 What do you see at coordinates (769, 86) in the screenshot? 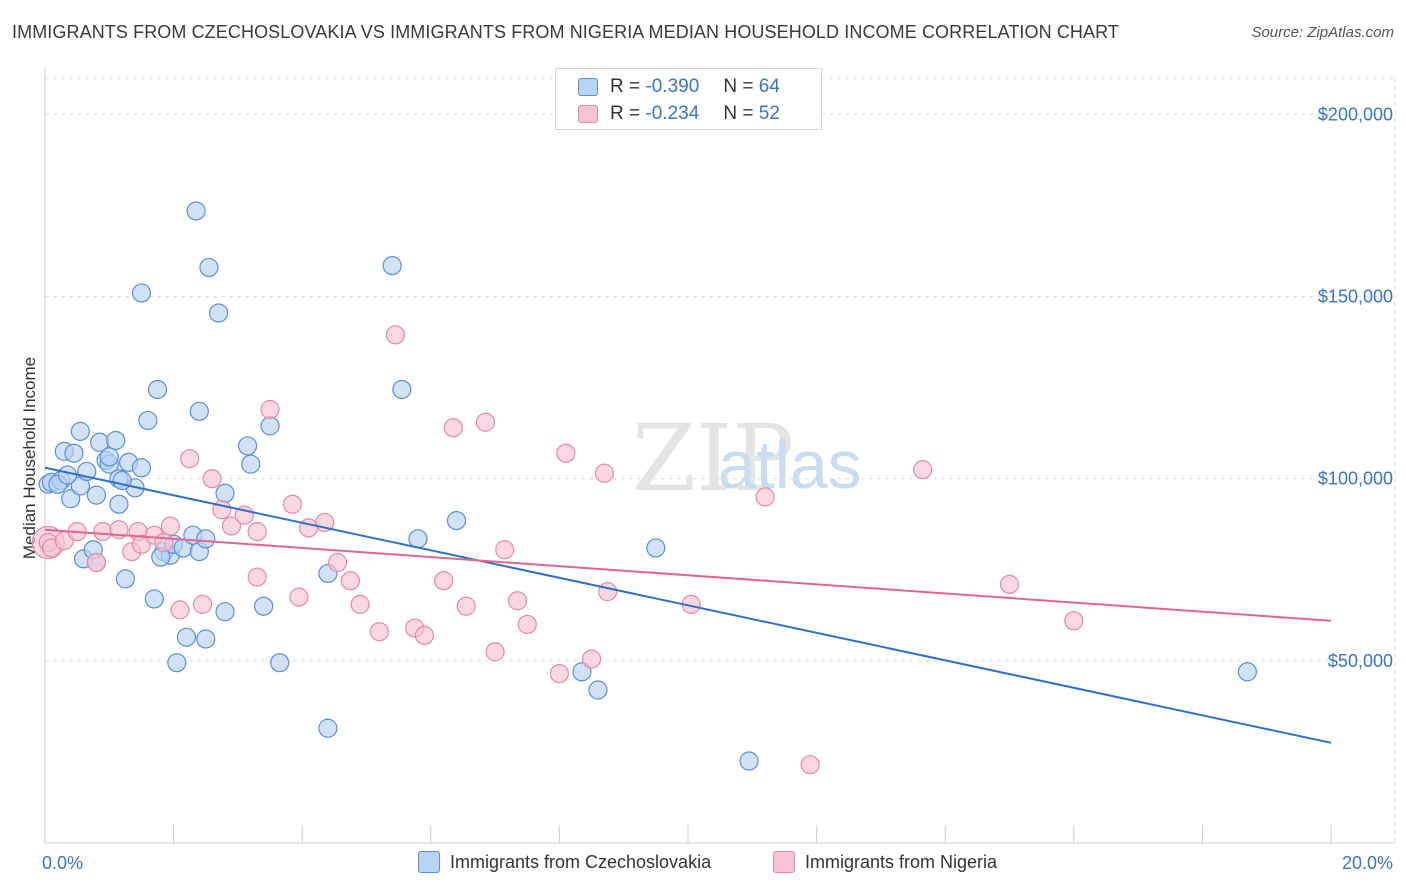
I see `legend-n-value: 64` at bounding box center [769, 86].